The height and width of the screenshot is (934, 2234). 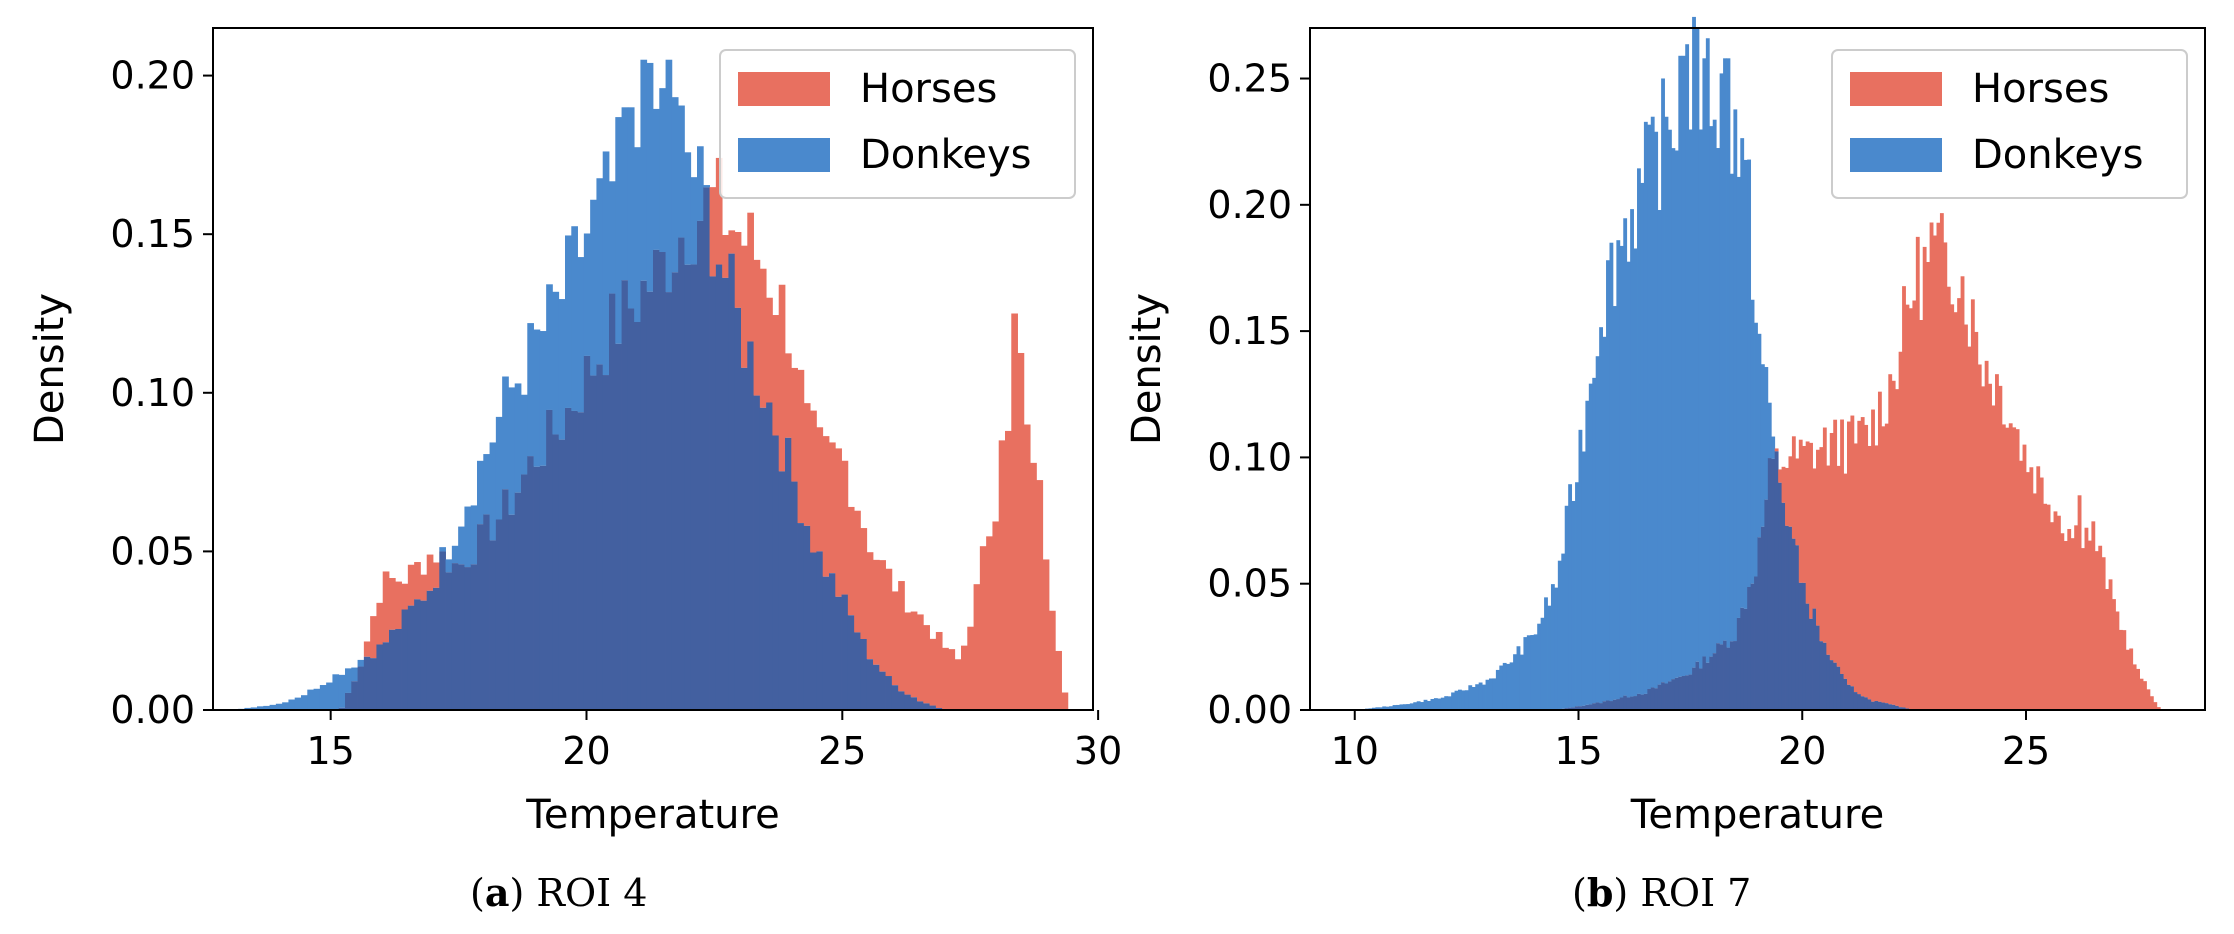 What do you see at coordinates (1662, 892) in the screenshot?
I see `caption-roi-7: (b) ROI 7` at bounding box center [1662, 892].